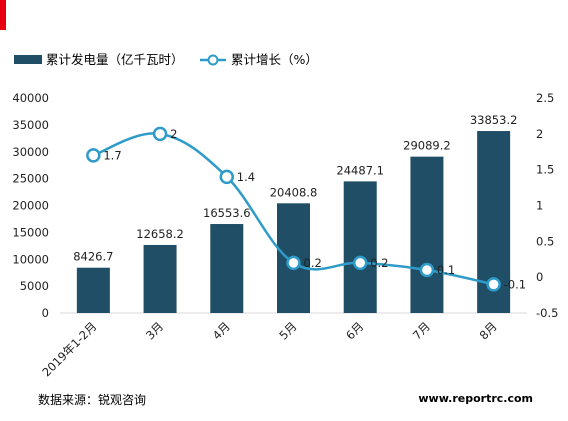 The image size is (568, 421). What do you see at coordinates (3, 15) in the screenshot?
I see `corner-accent` at bounding box center [3, 15].